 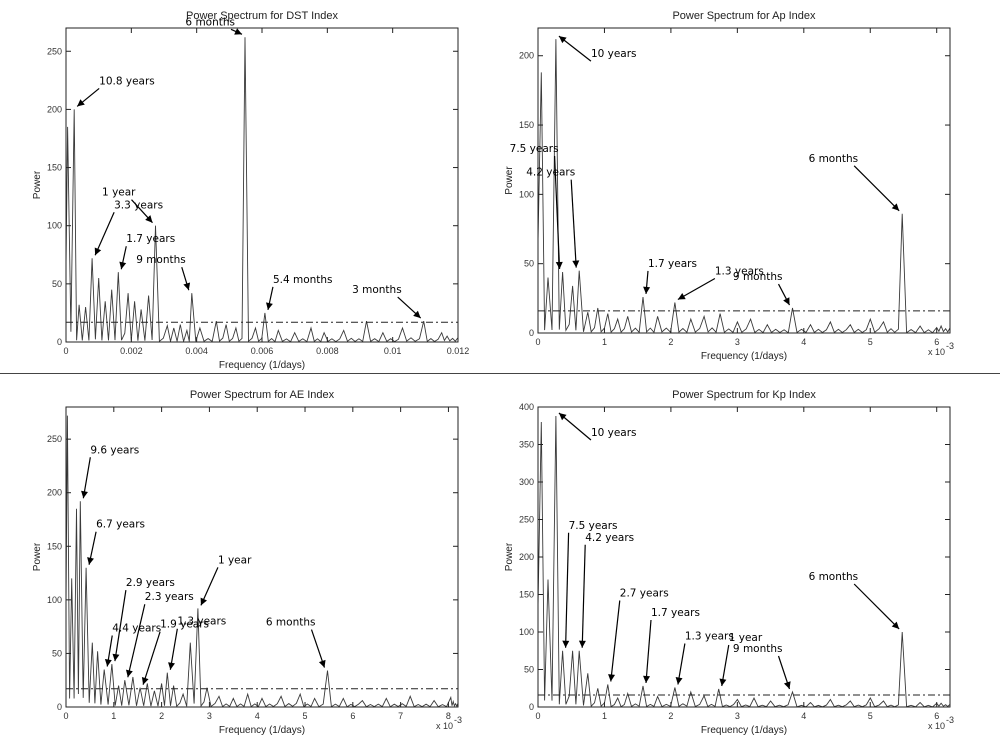 I want to click on annotation-label: 2.7 years, so click(x=644, y=594).